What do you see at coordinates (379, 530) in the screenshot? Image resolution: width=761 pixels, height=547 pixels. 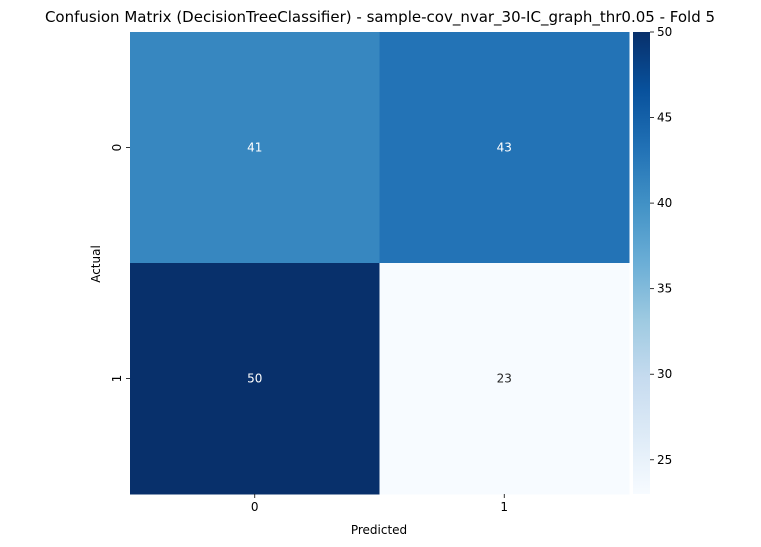 I see `x-axis-label: Predicted` at bounding box center [379, 530].